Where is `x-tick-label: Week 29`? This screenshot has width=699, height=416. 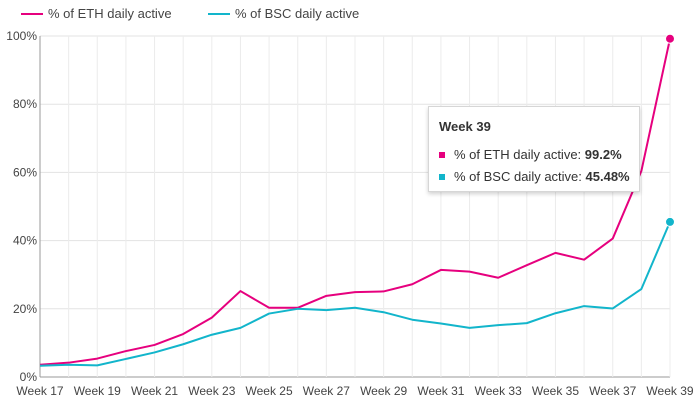
x-tick-label: Week 29 is located at coordinates (383, 391).